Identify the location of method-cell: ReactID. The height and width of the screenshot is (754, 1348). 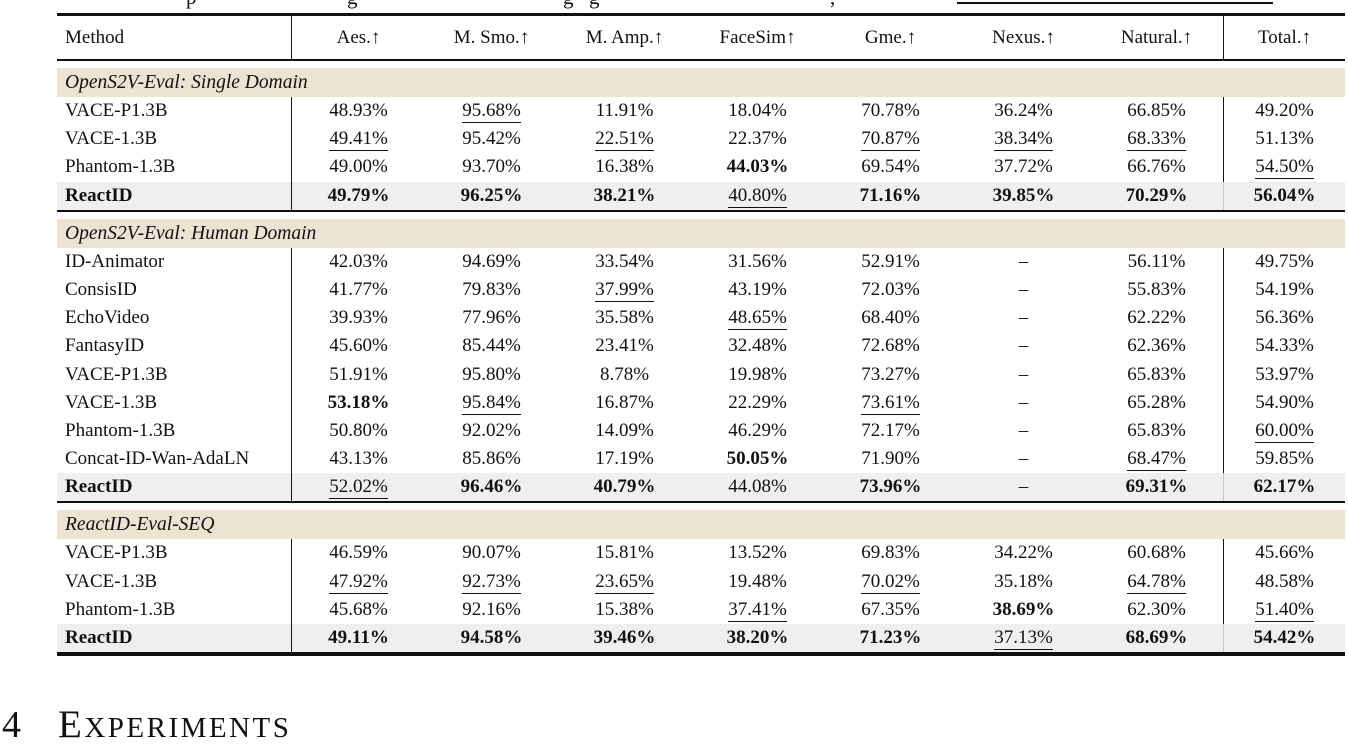
(174, 487).